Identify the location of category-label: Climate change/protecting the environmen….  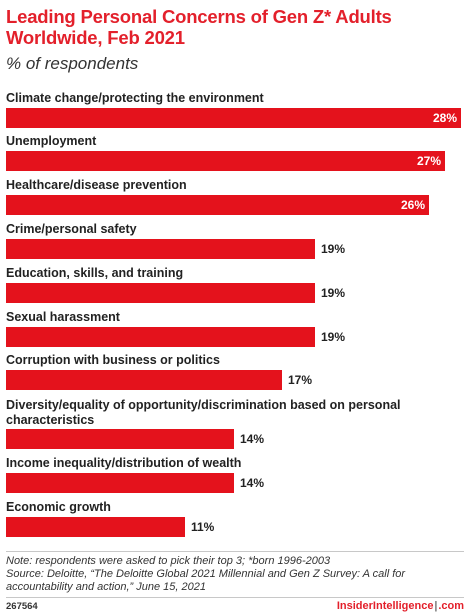
(135, 98).